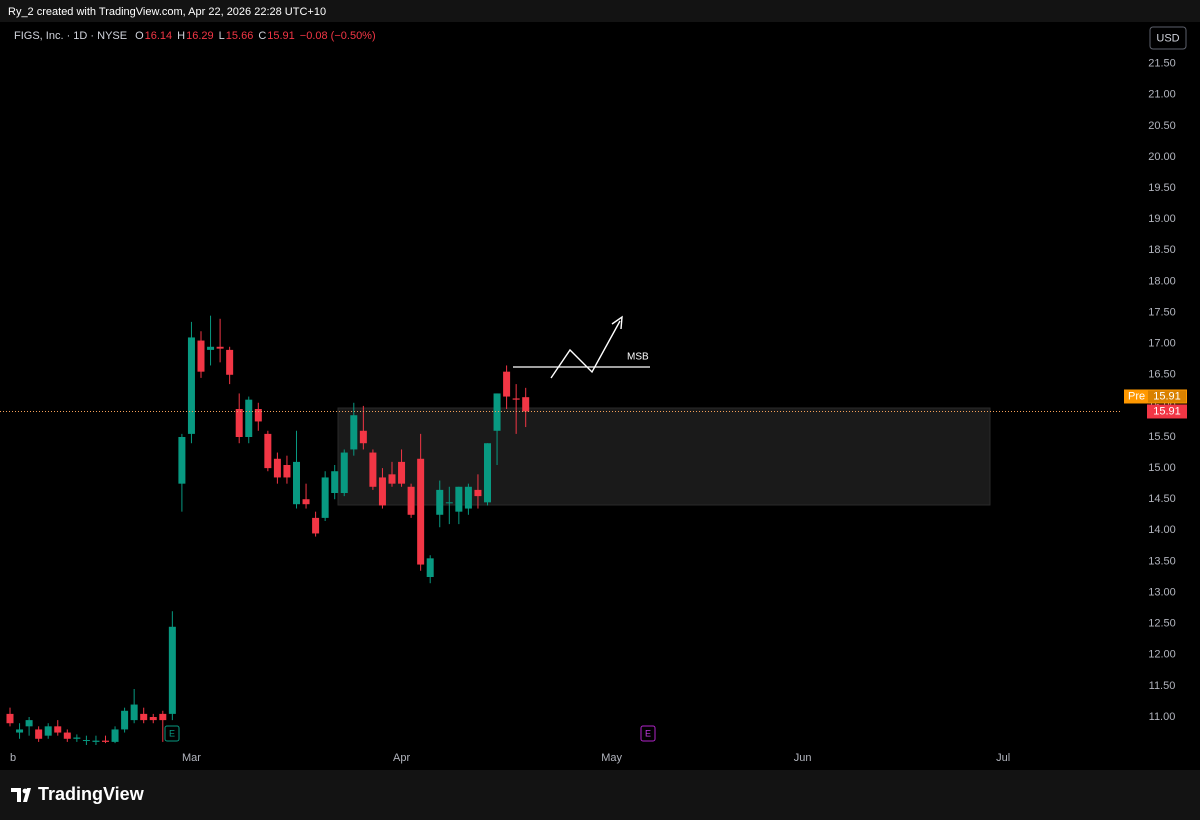  I want to click on x-tick-label: Apr, so click(401, 758).